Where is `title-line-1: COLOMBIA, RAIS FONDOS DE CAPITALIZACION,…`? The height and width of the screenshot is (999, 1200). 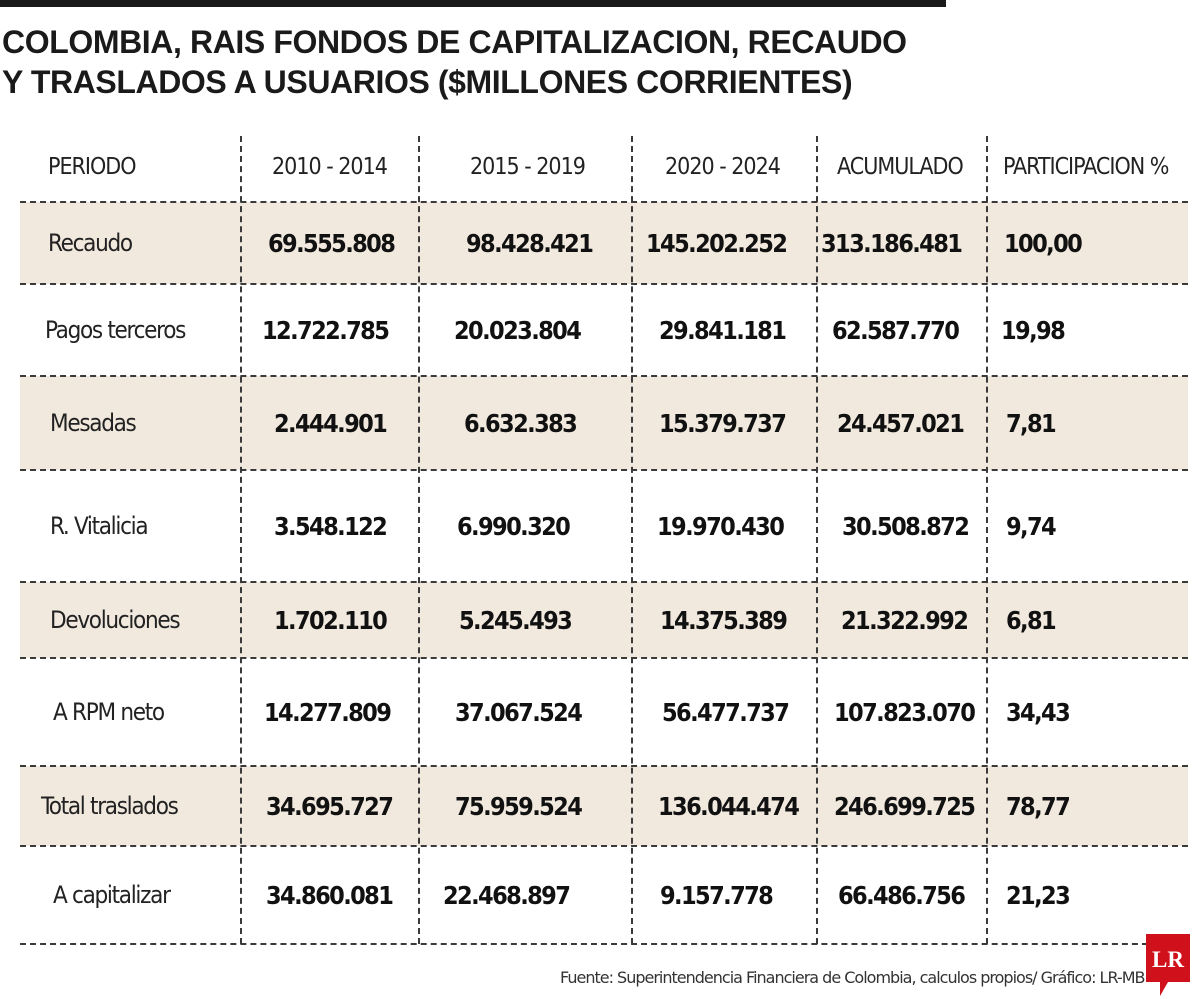 title-line-1: COLOMBIA, RAIS FONDOS DE CAPITALIZACION,… is located at coordinates (454, 42).